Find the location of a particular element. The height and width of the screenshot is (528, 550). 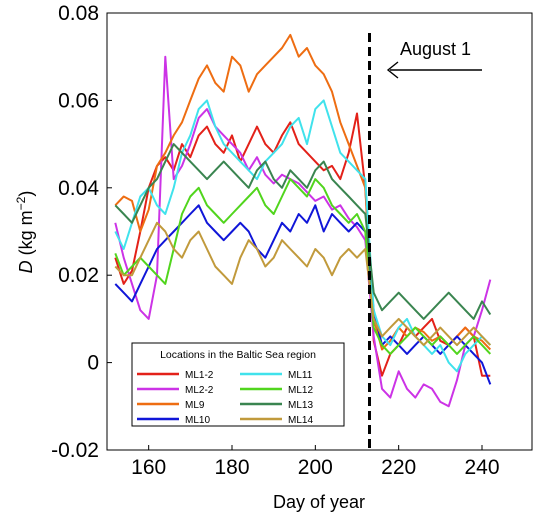

y-tick-label: 0.02 is located at coordinates (78, 275).